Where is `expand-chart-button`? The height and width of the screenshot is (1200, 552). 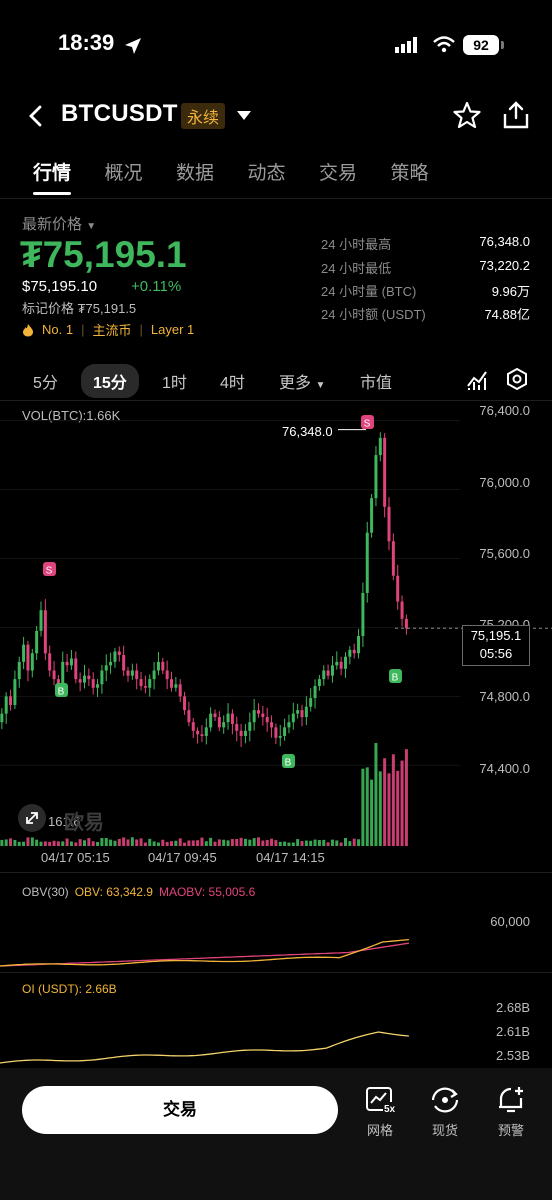
expand-chart-button is located at coordinates (32, 818).